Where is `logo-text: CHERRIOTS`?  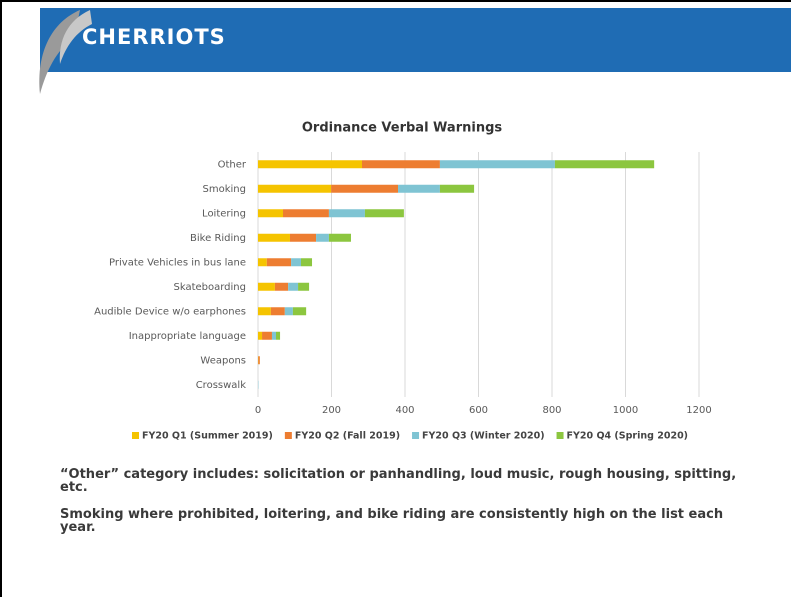 logo-text: CHERRIOTS is located at coordinates (154, 37).